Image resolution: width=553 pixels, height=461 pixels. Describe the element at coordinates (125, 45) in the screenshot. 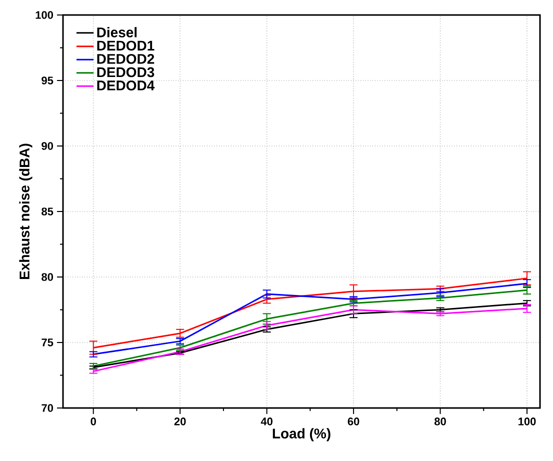

I see `legend-label: DEDOD1` at that location.